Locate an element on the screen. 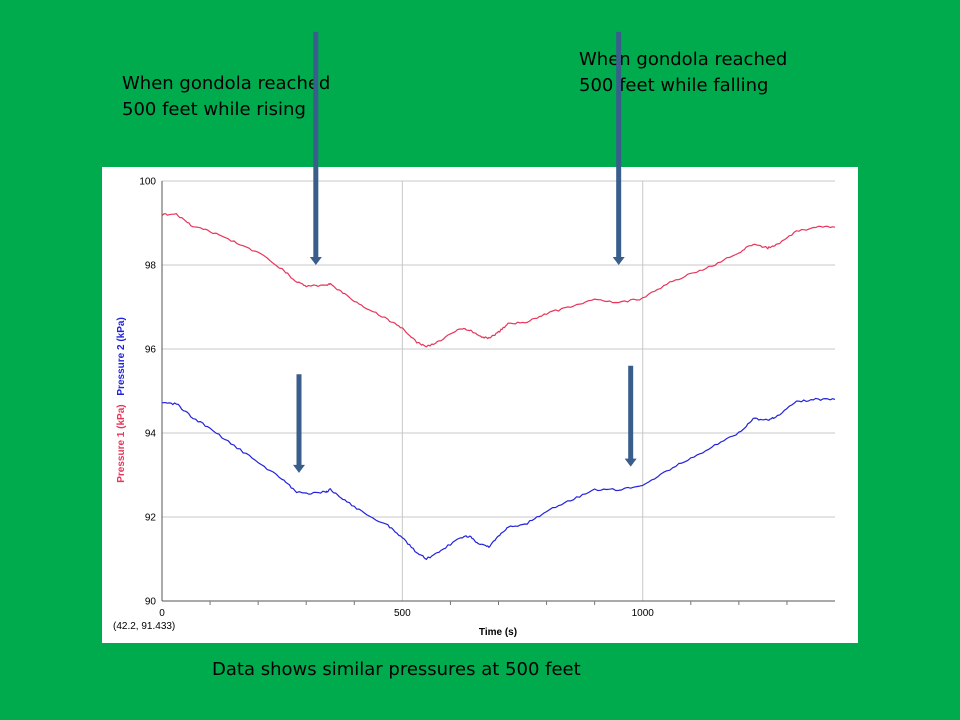 Image resolution: width=960 pixels, height=720 pixels. y-tick-label: 92 is located at coordinates (151, 518).